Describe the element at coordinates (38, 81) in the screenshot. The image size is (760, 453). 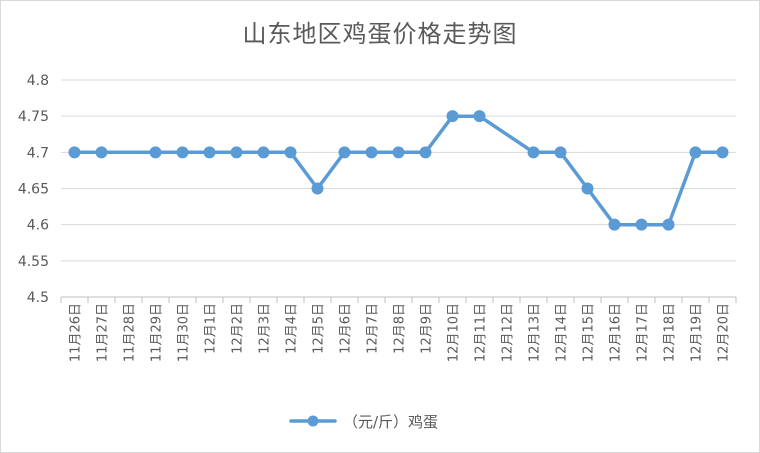
I see `y-tick-label: 4.8` at that location.